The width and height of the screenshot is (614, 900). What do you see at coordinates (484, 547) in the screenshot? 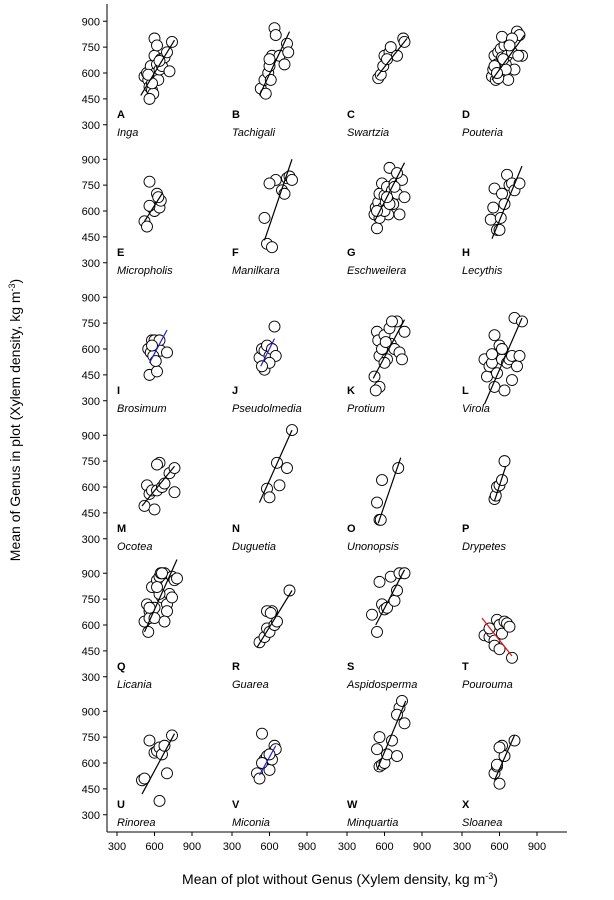
I see `genus-name: Drypetes` at bounding box center [484, 547].